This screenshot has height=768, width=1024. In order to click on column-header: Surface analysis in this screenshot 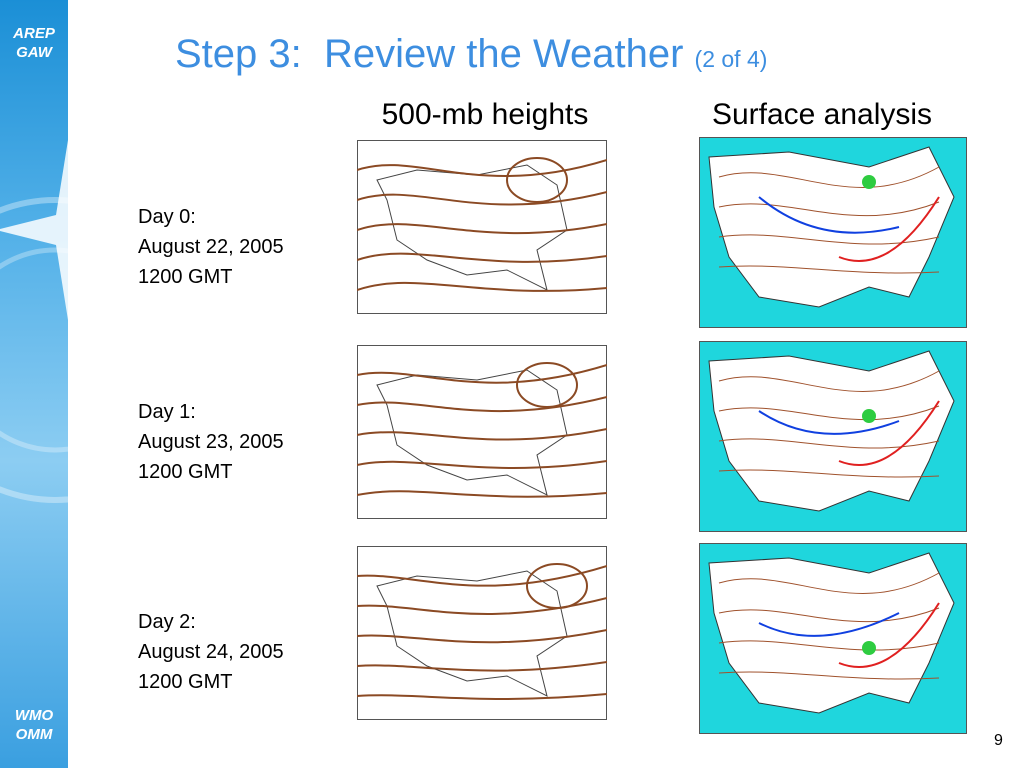, I will do `click(822, 114)`.